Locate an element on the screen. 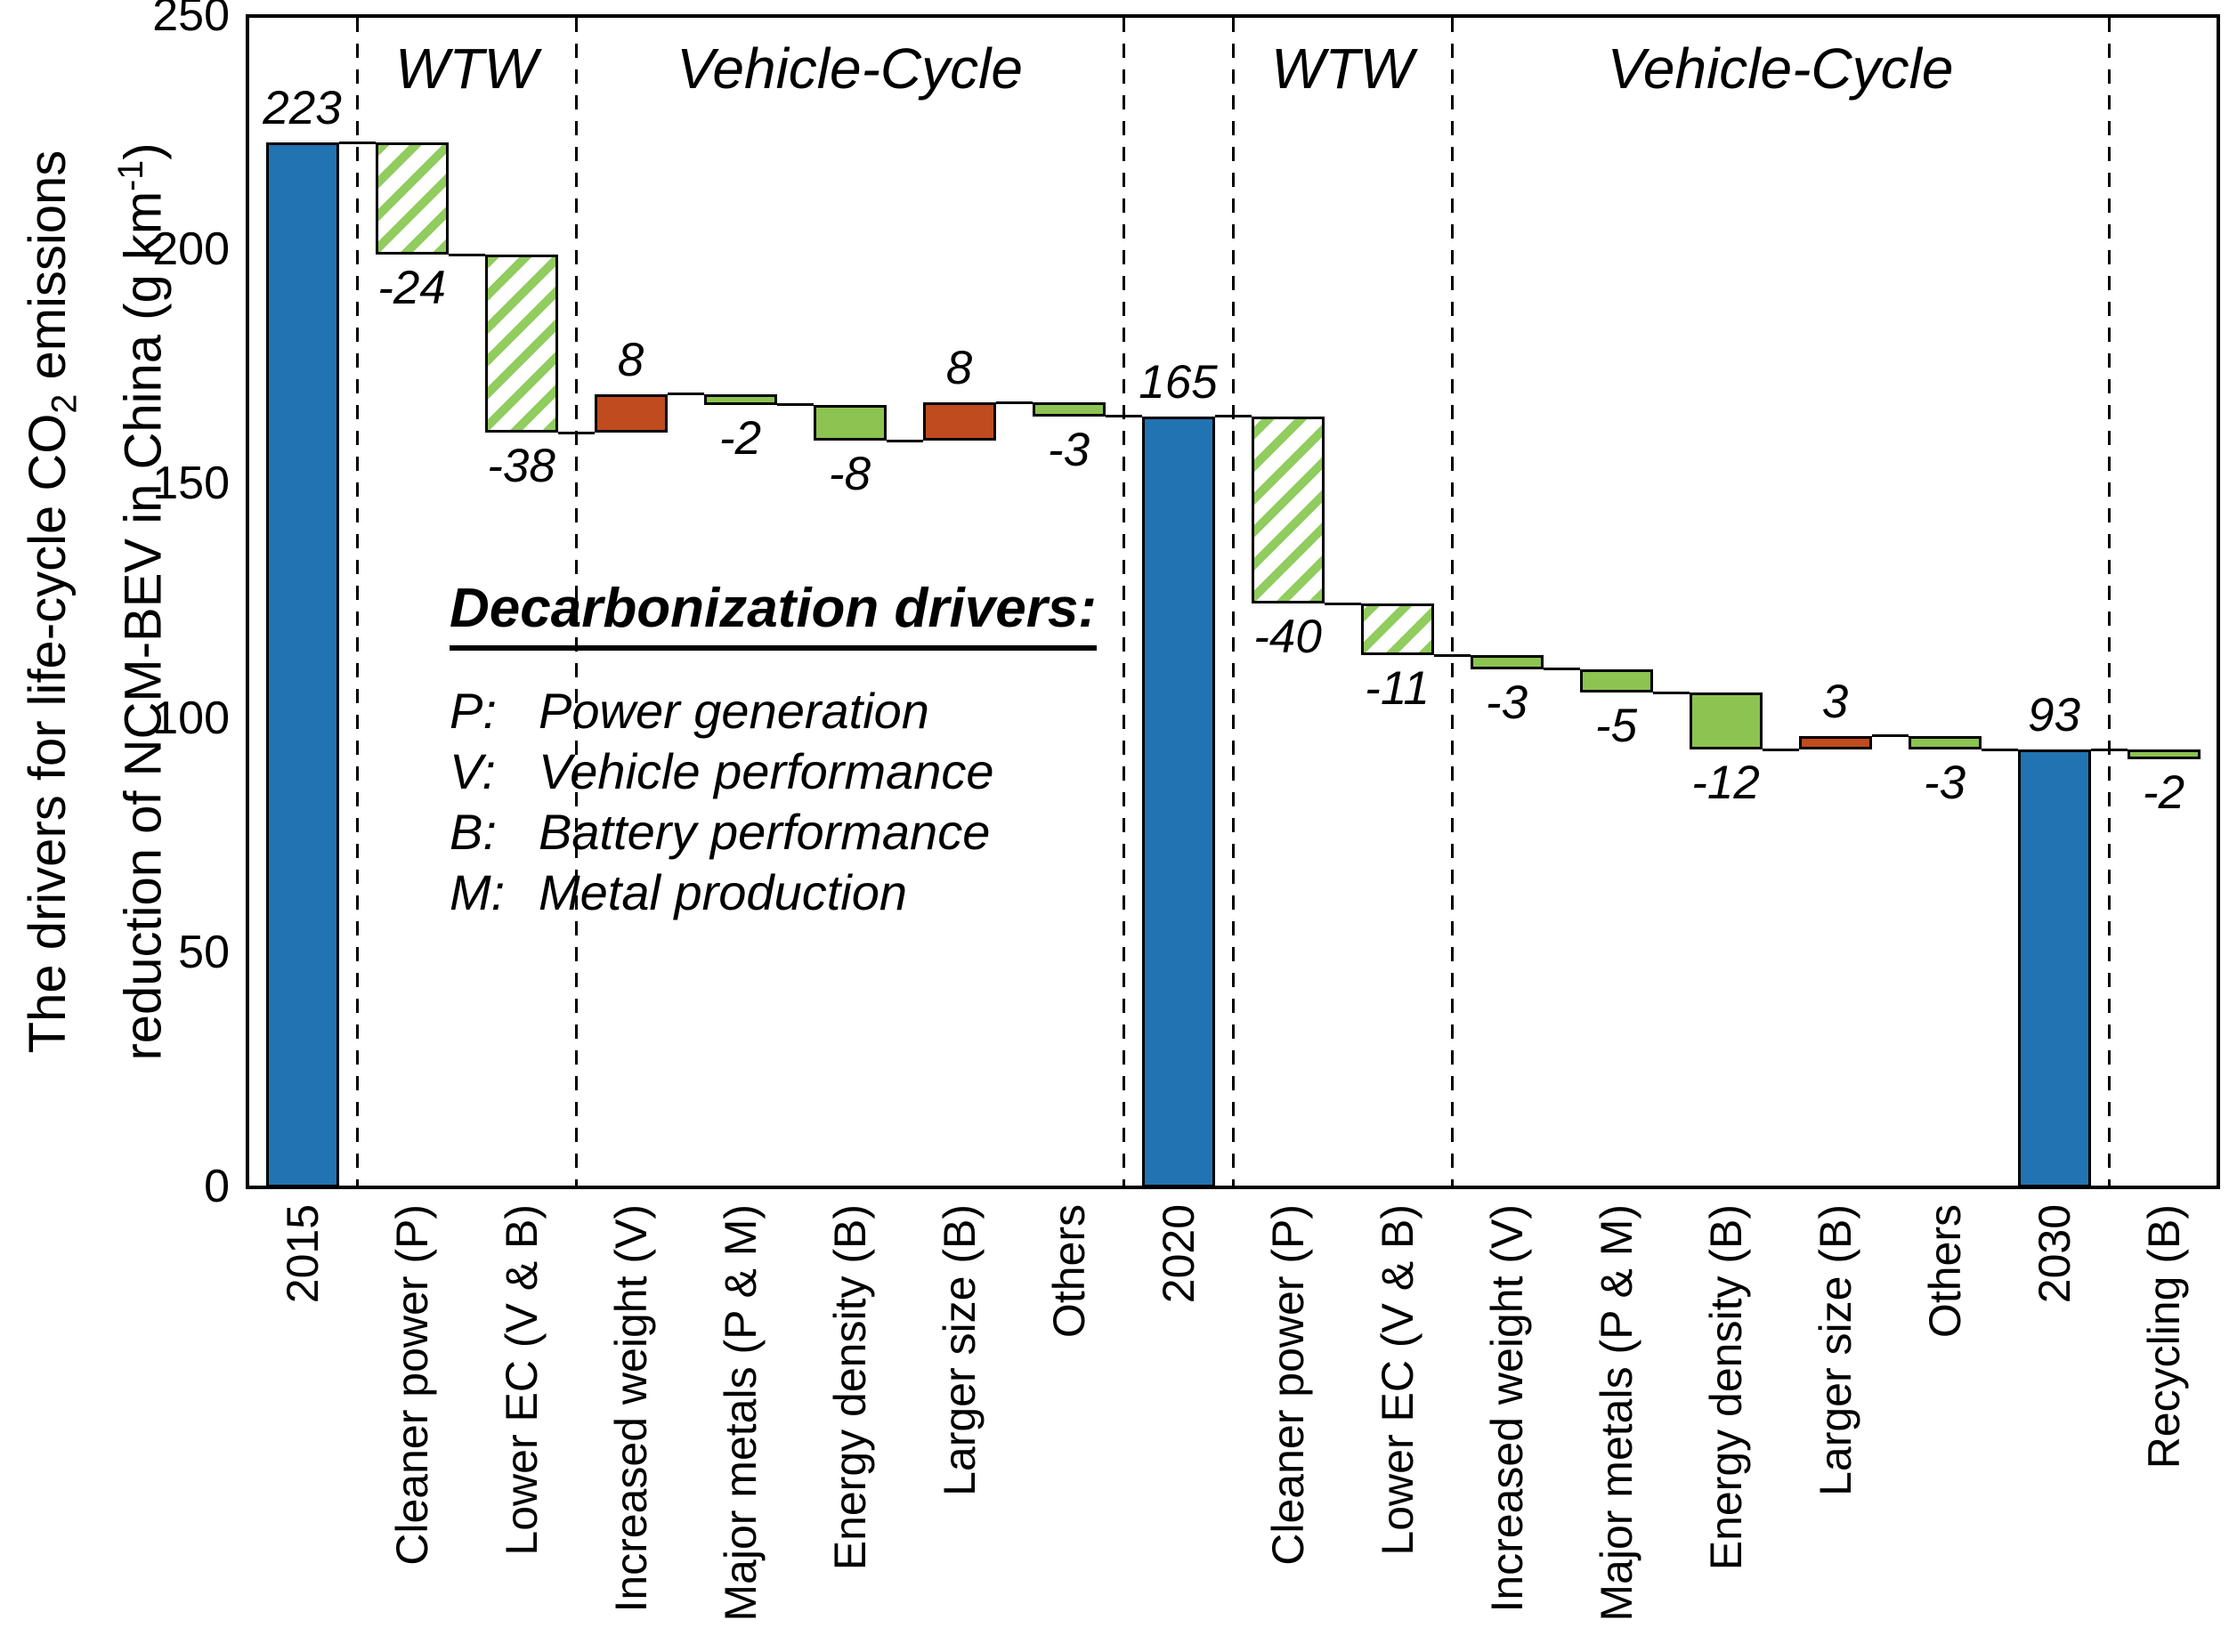 Image resolution: width=2229 pixels, height=1652 pixels. bar-value-label-2020: 165 is located at coordinates (1178, 382).